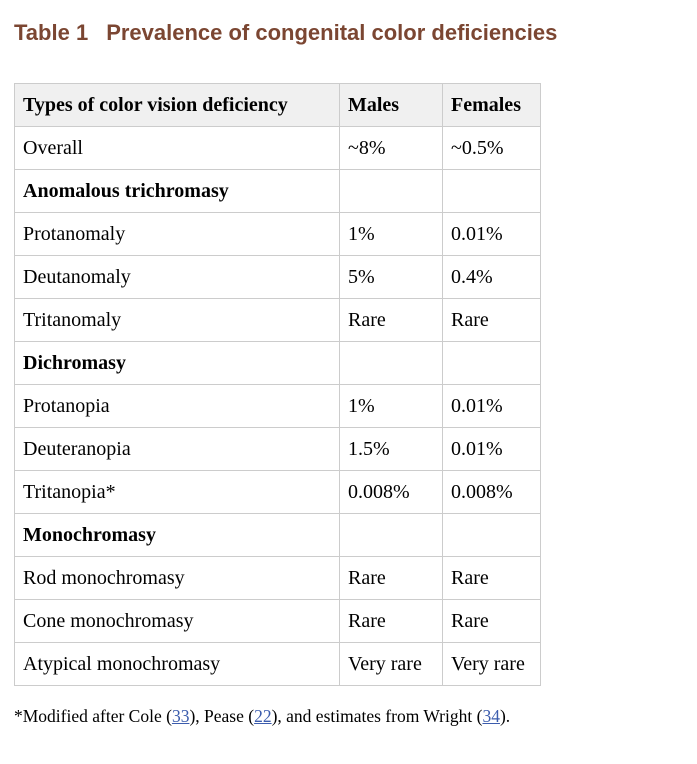 This screenshot has width=697, height=764. What do you see at coordinates (177, 578) in the screenshot?
I see `row-label: Rod monochromasy` at bounding box center [177, 578].